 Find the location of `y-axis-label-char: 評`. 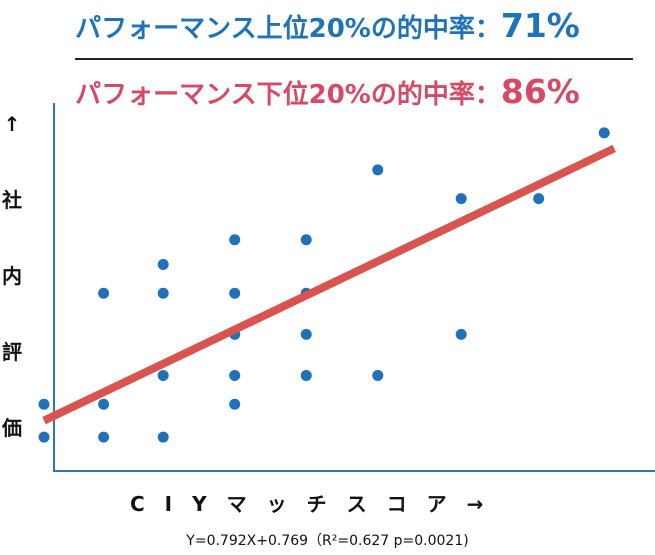

y-axis-label-char: 評 is located at coordinates (12, 352).